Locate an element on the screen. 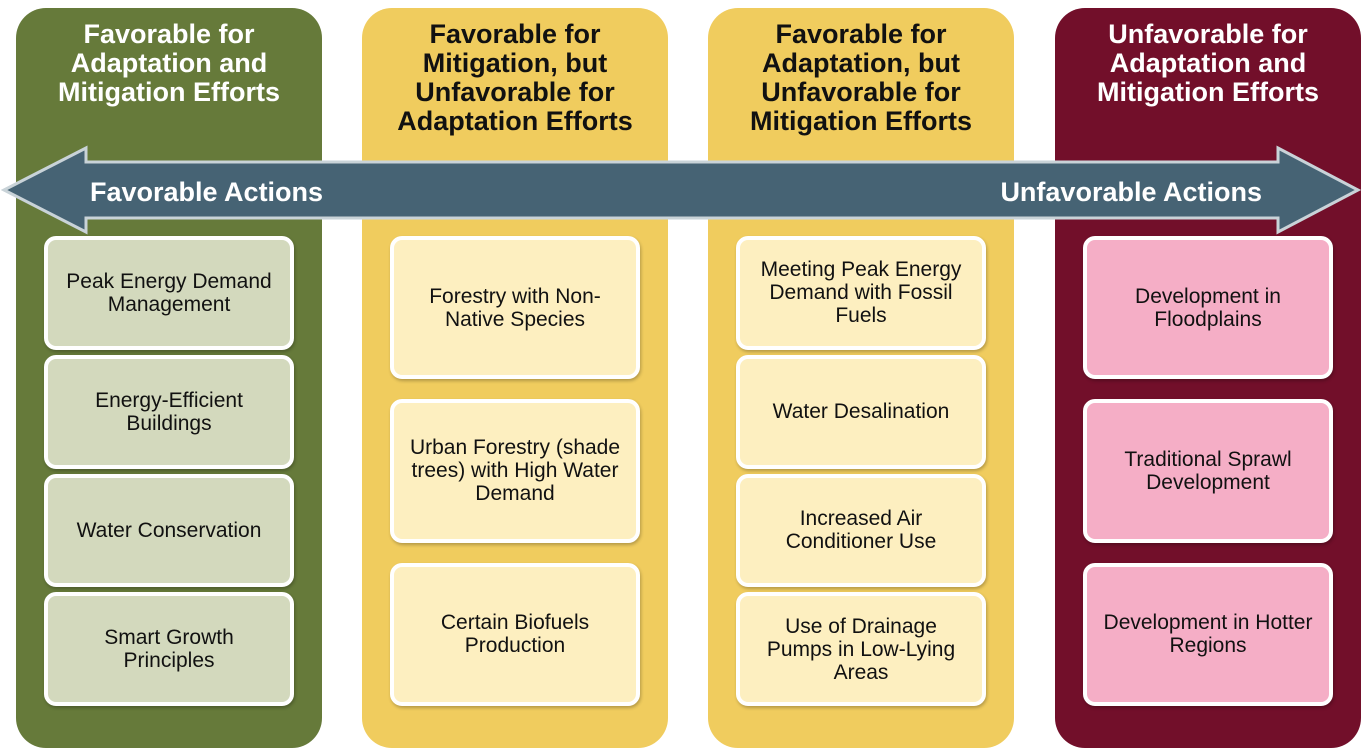 The height and width of the screenshot is (748, 1362). action-box: Water Conservation is located at coordinates (169, 530).